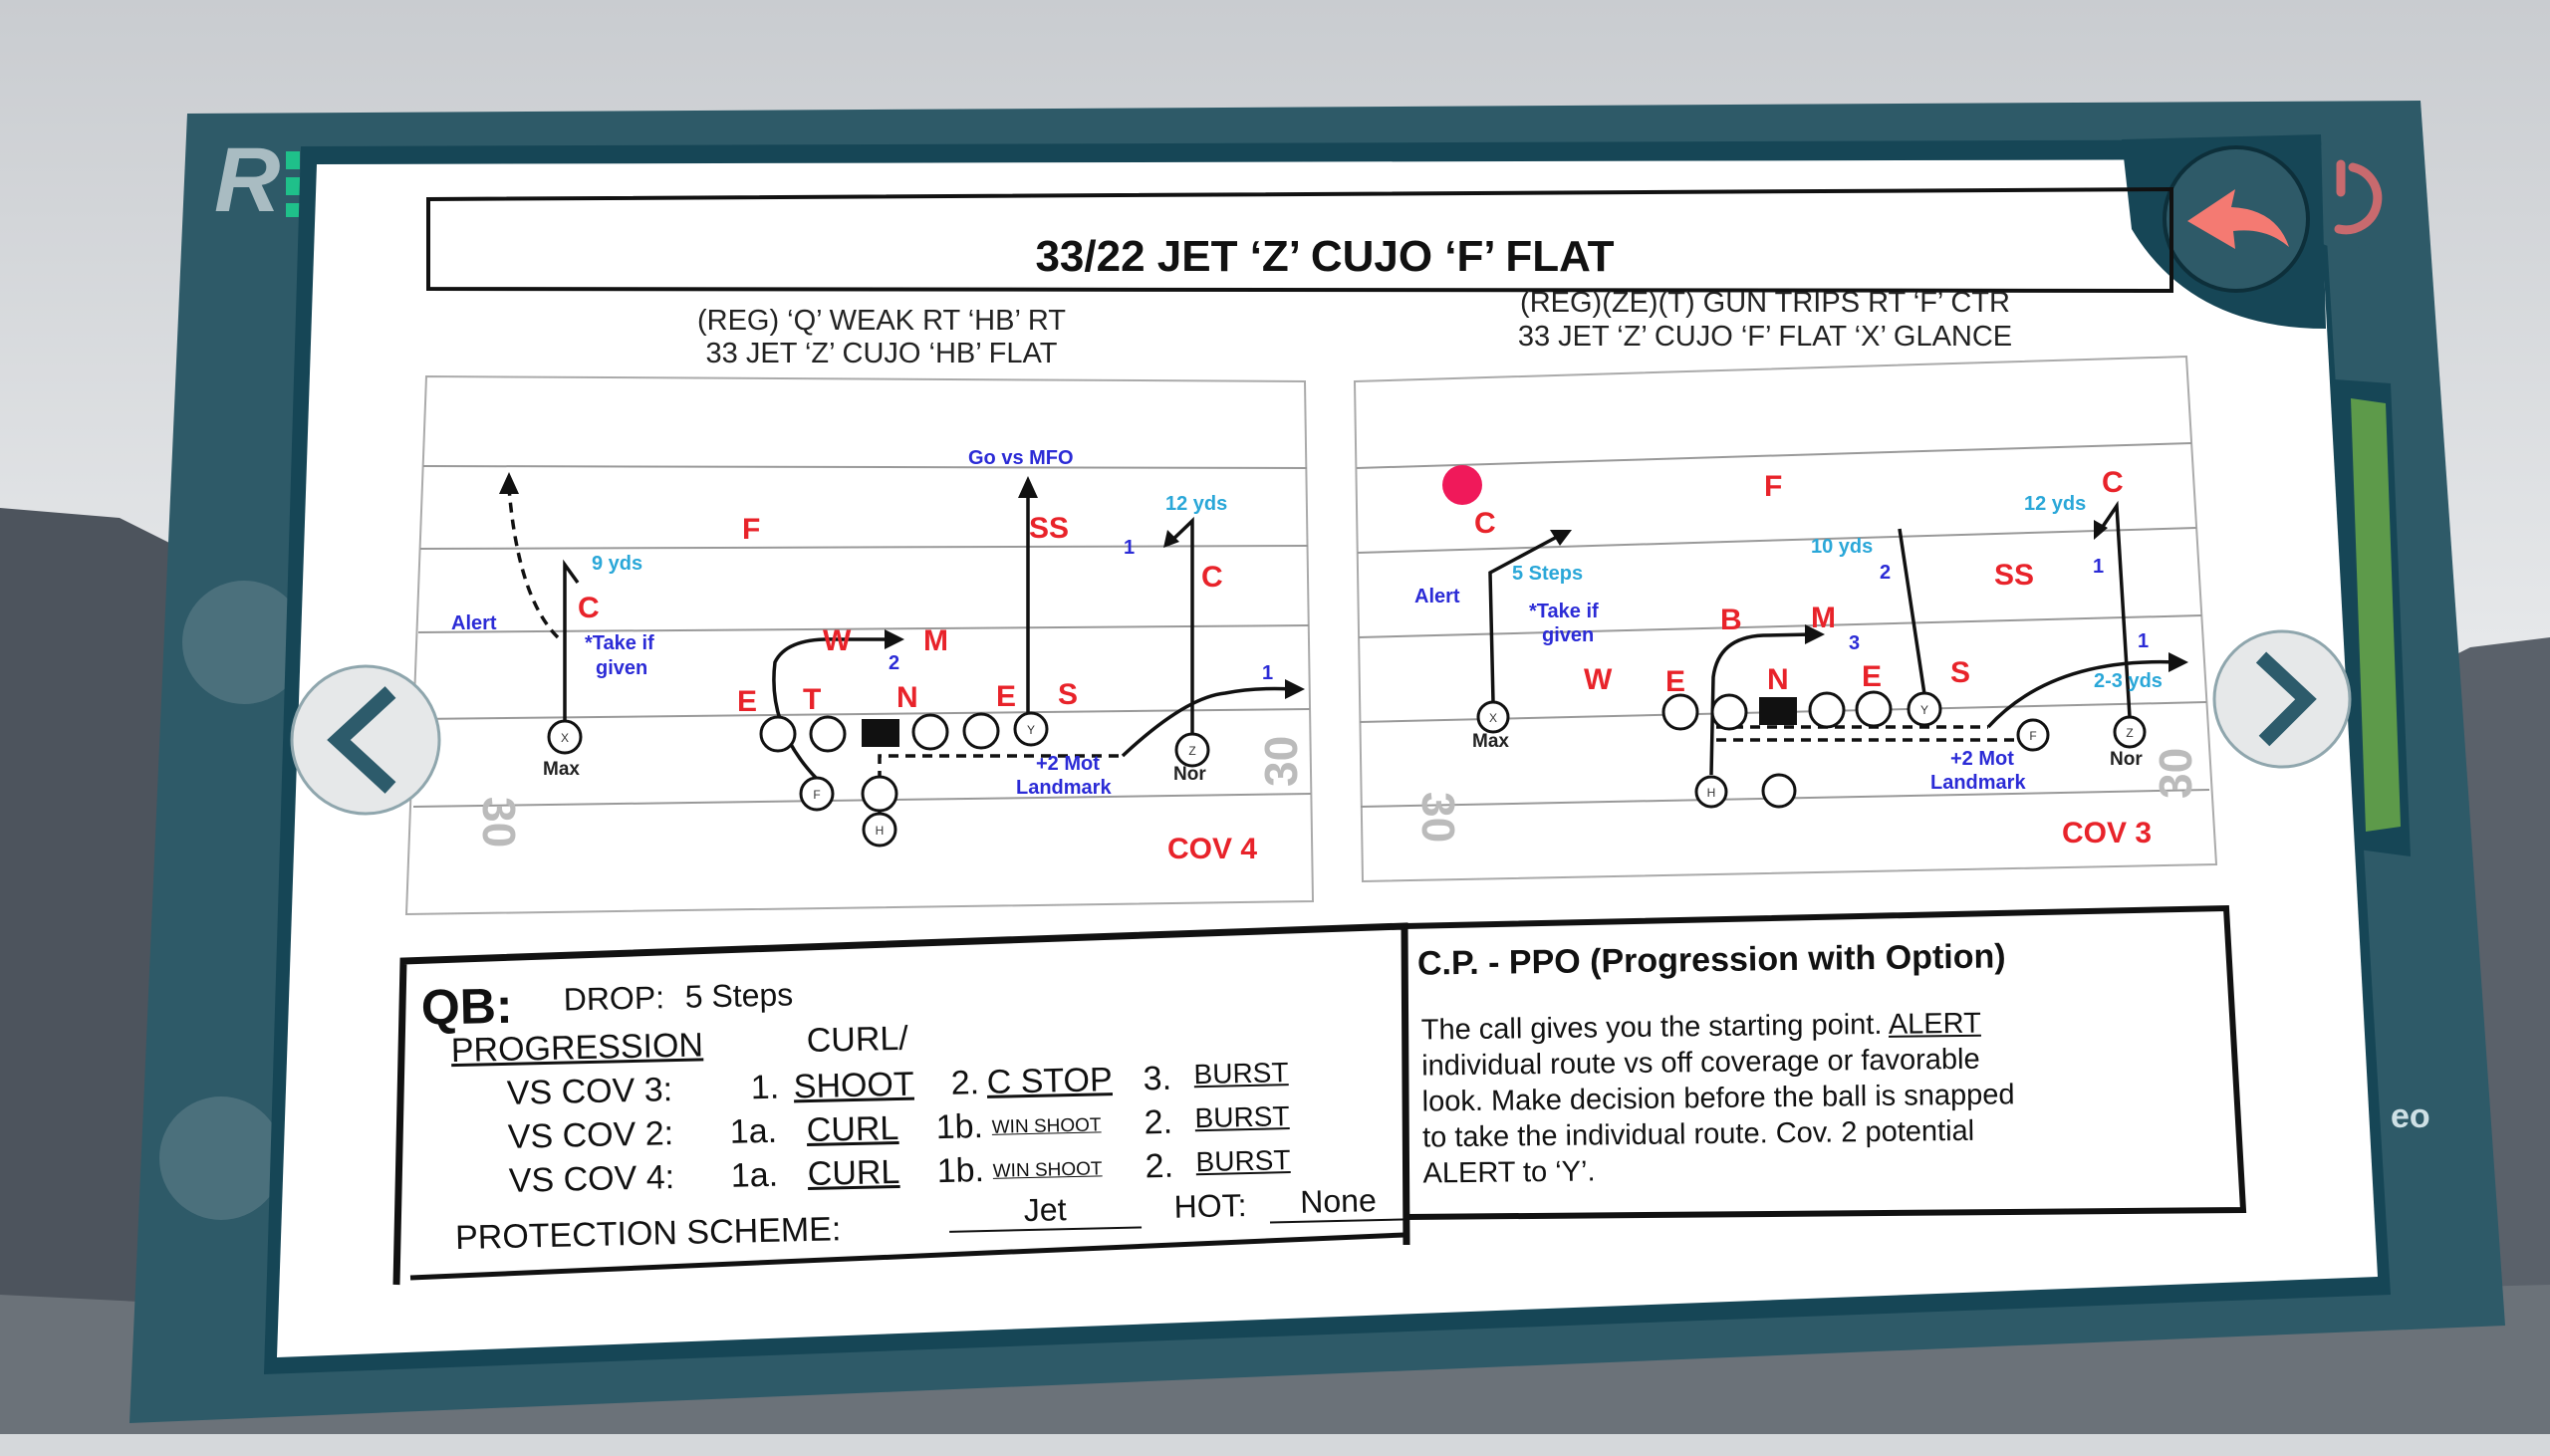  Describe the element at coordinates (2376, 615) in the screenshot. I see `video-thumbnail` at that location.